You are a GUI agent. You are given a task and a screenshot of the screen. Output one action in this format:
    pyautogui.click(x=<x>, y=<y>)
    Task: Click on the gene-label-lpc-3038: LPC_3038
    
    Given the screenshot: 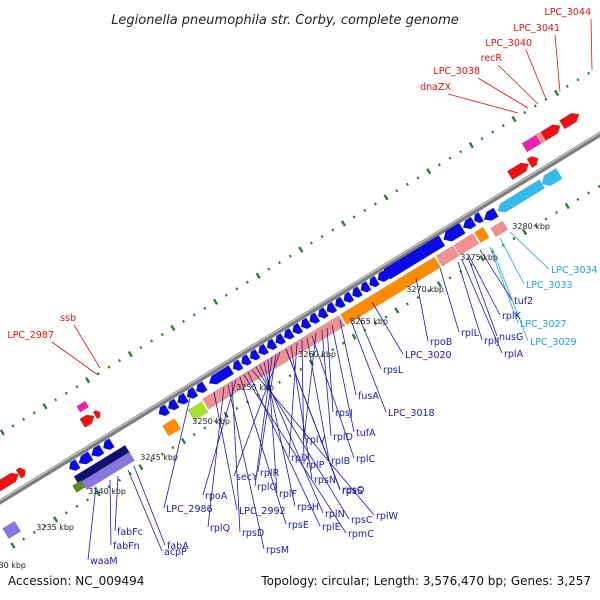 What is the action you would take?
    pyautogui.click(x=456, y=71)
    